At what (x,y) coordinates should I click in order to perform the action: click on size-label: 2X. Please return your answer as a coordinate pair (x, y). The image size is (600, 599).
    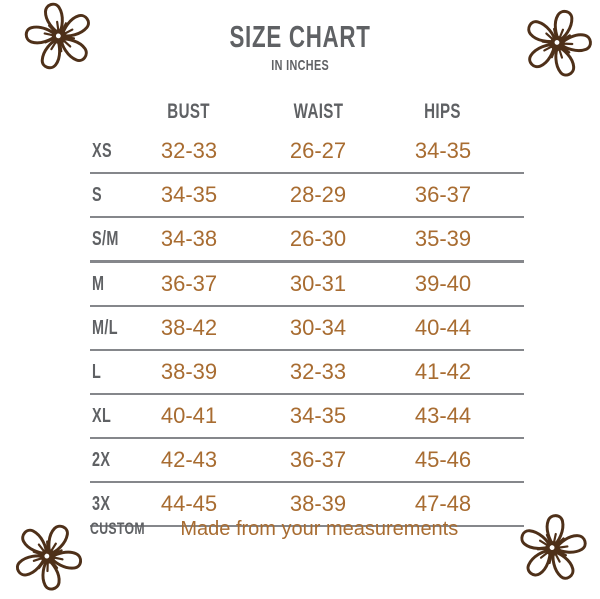
    Looking at the image, I should click on (101, 459).